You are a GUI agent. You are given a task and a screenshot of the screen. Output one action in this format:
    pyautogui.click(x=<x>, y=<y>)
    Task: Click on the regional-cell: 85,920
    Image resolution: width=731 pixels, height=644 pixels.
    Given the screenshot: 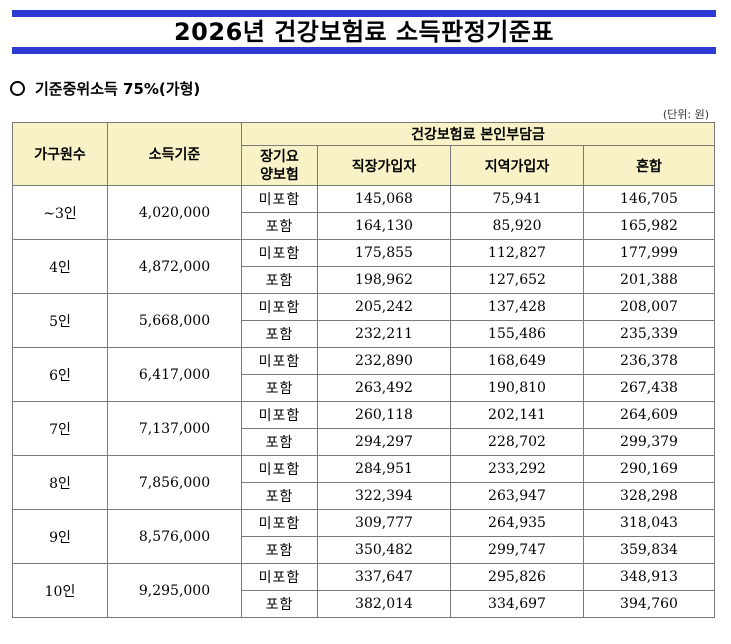 What is the action you would take?
    pyautogui.click(x=517, y=226)
    